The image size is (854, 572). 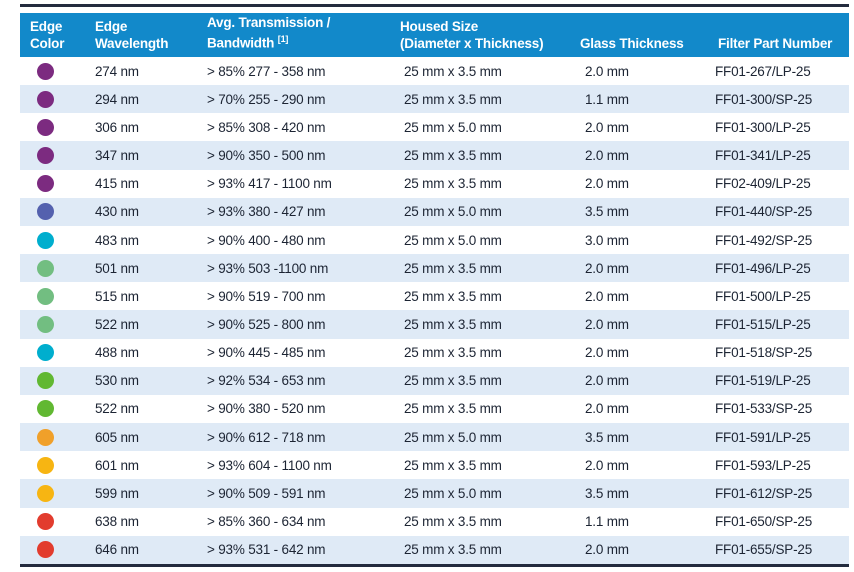 I want to click on transmission-bandwidth-cell: > 90% 350 - 500 nm, so click(x=266, y=156).